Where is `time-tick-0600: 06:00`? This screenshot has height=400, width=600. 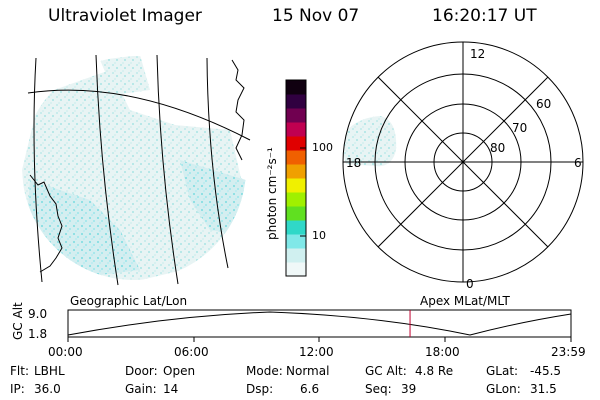
time-tick-0600: 06:00 is located at coordinates (191, 352).